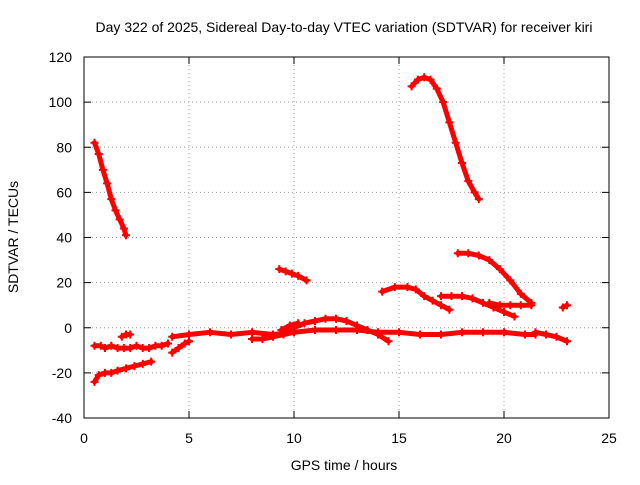 The image size is (640, 485). What do you see at coordinates (62, 373) in the screenshot?
I see `y-tick-label: -20` at bounding box center [62, 373].